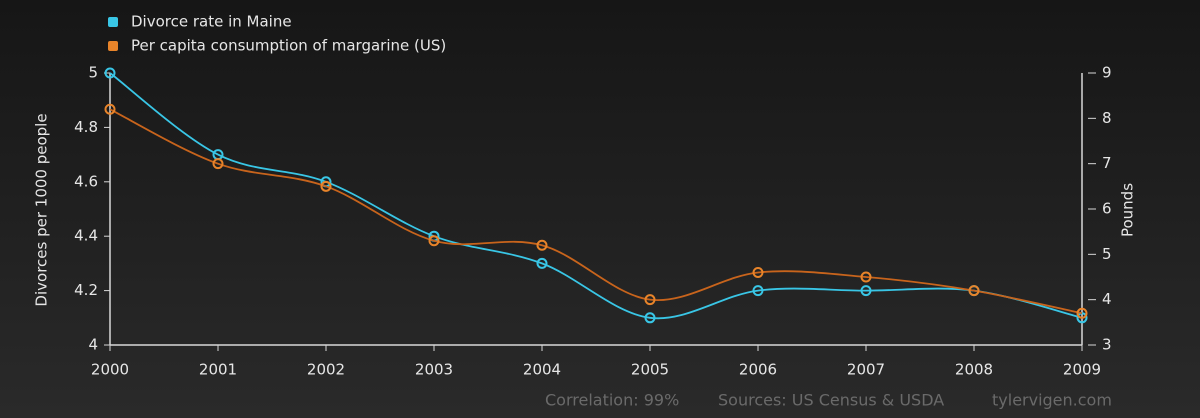  What do you see at coordinates (1052, 400) in the screenshot?
I see `footer-site: tylervigen.com` at bounding box center [1052, 400].